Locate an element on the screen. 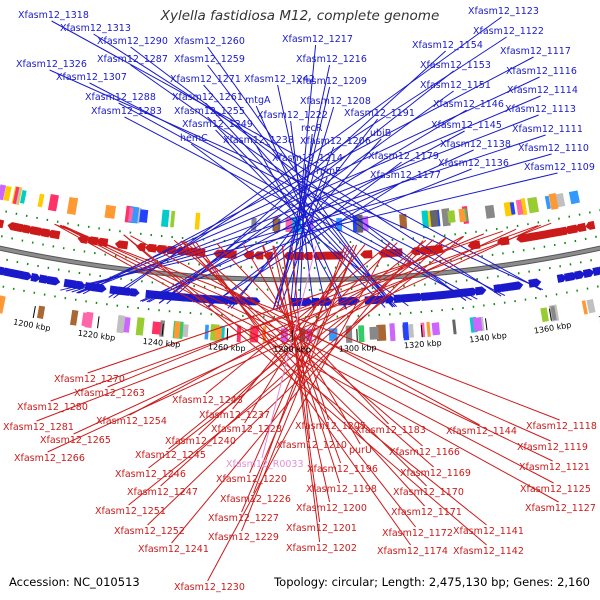 The image size is (600, 600). reverse-gene-label: Xfasm12_1251 is located at coordinates (130, 511).